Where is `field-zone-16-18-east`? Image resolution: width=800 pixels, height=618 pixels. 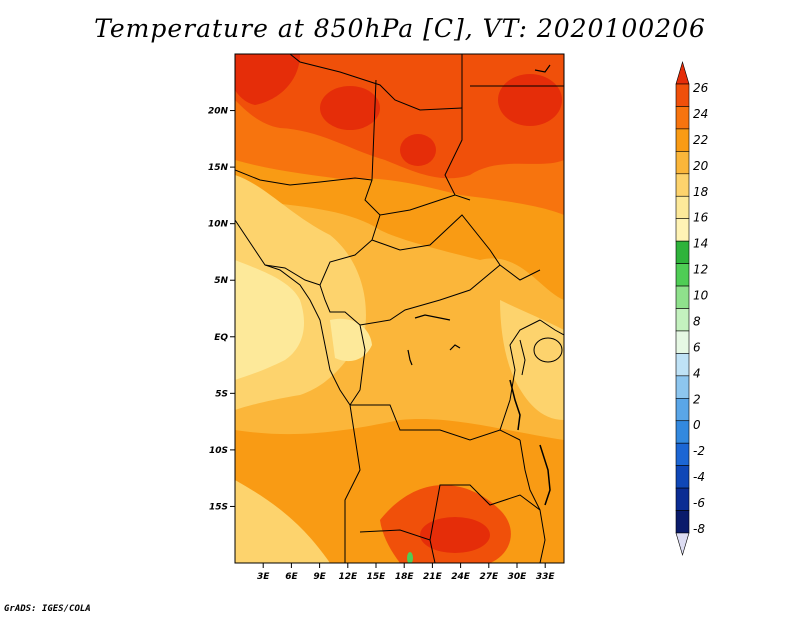
field-zone-16-18-east is located at coordinates (532, 360).